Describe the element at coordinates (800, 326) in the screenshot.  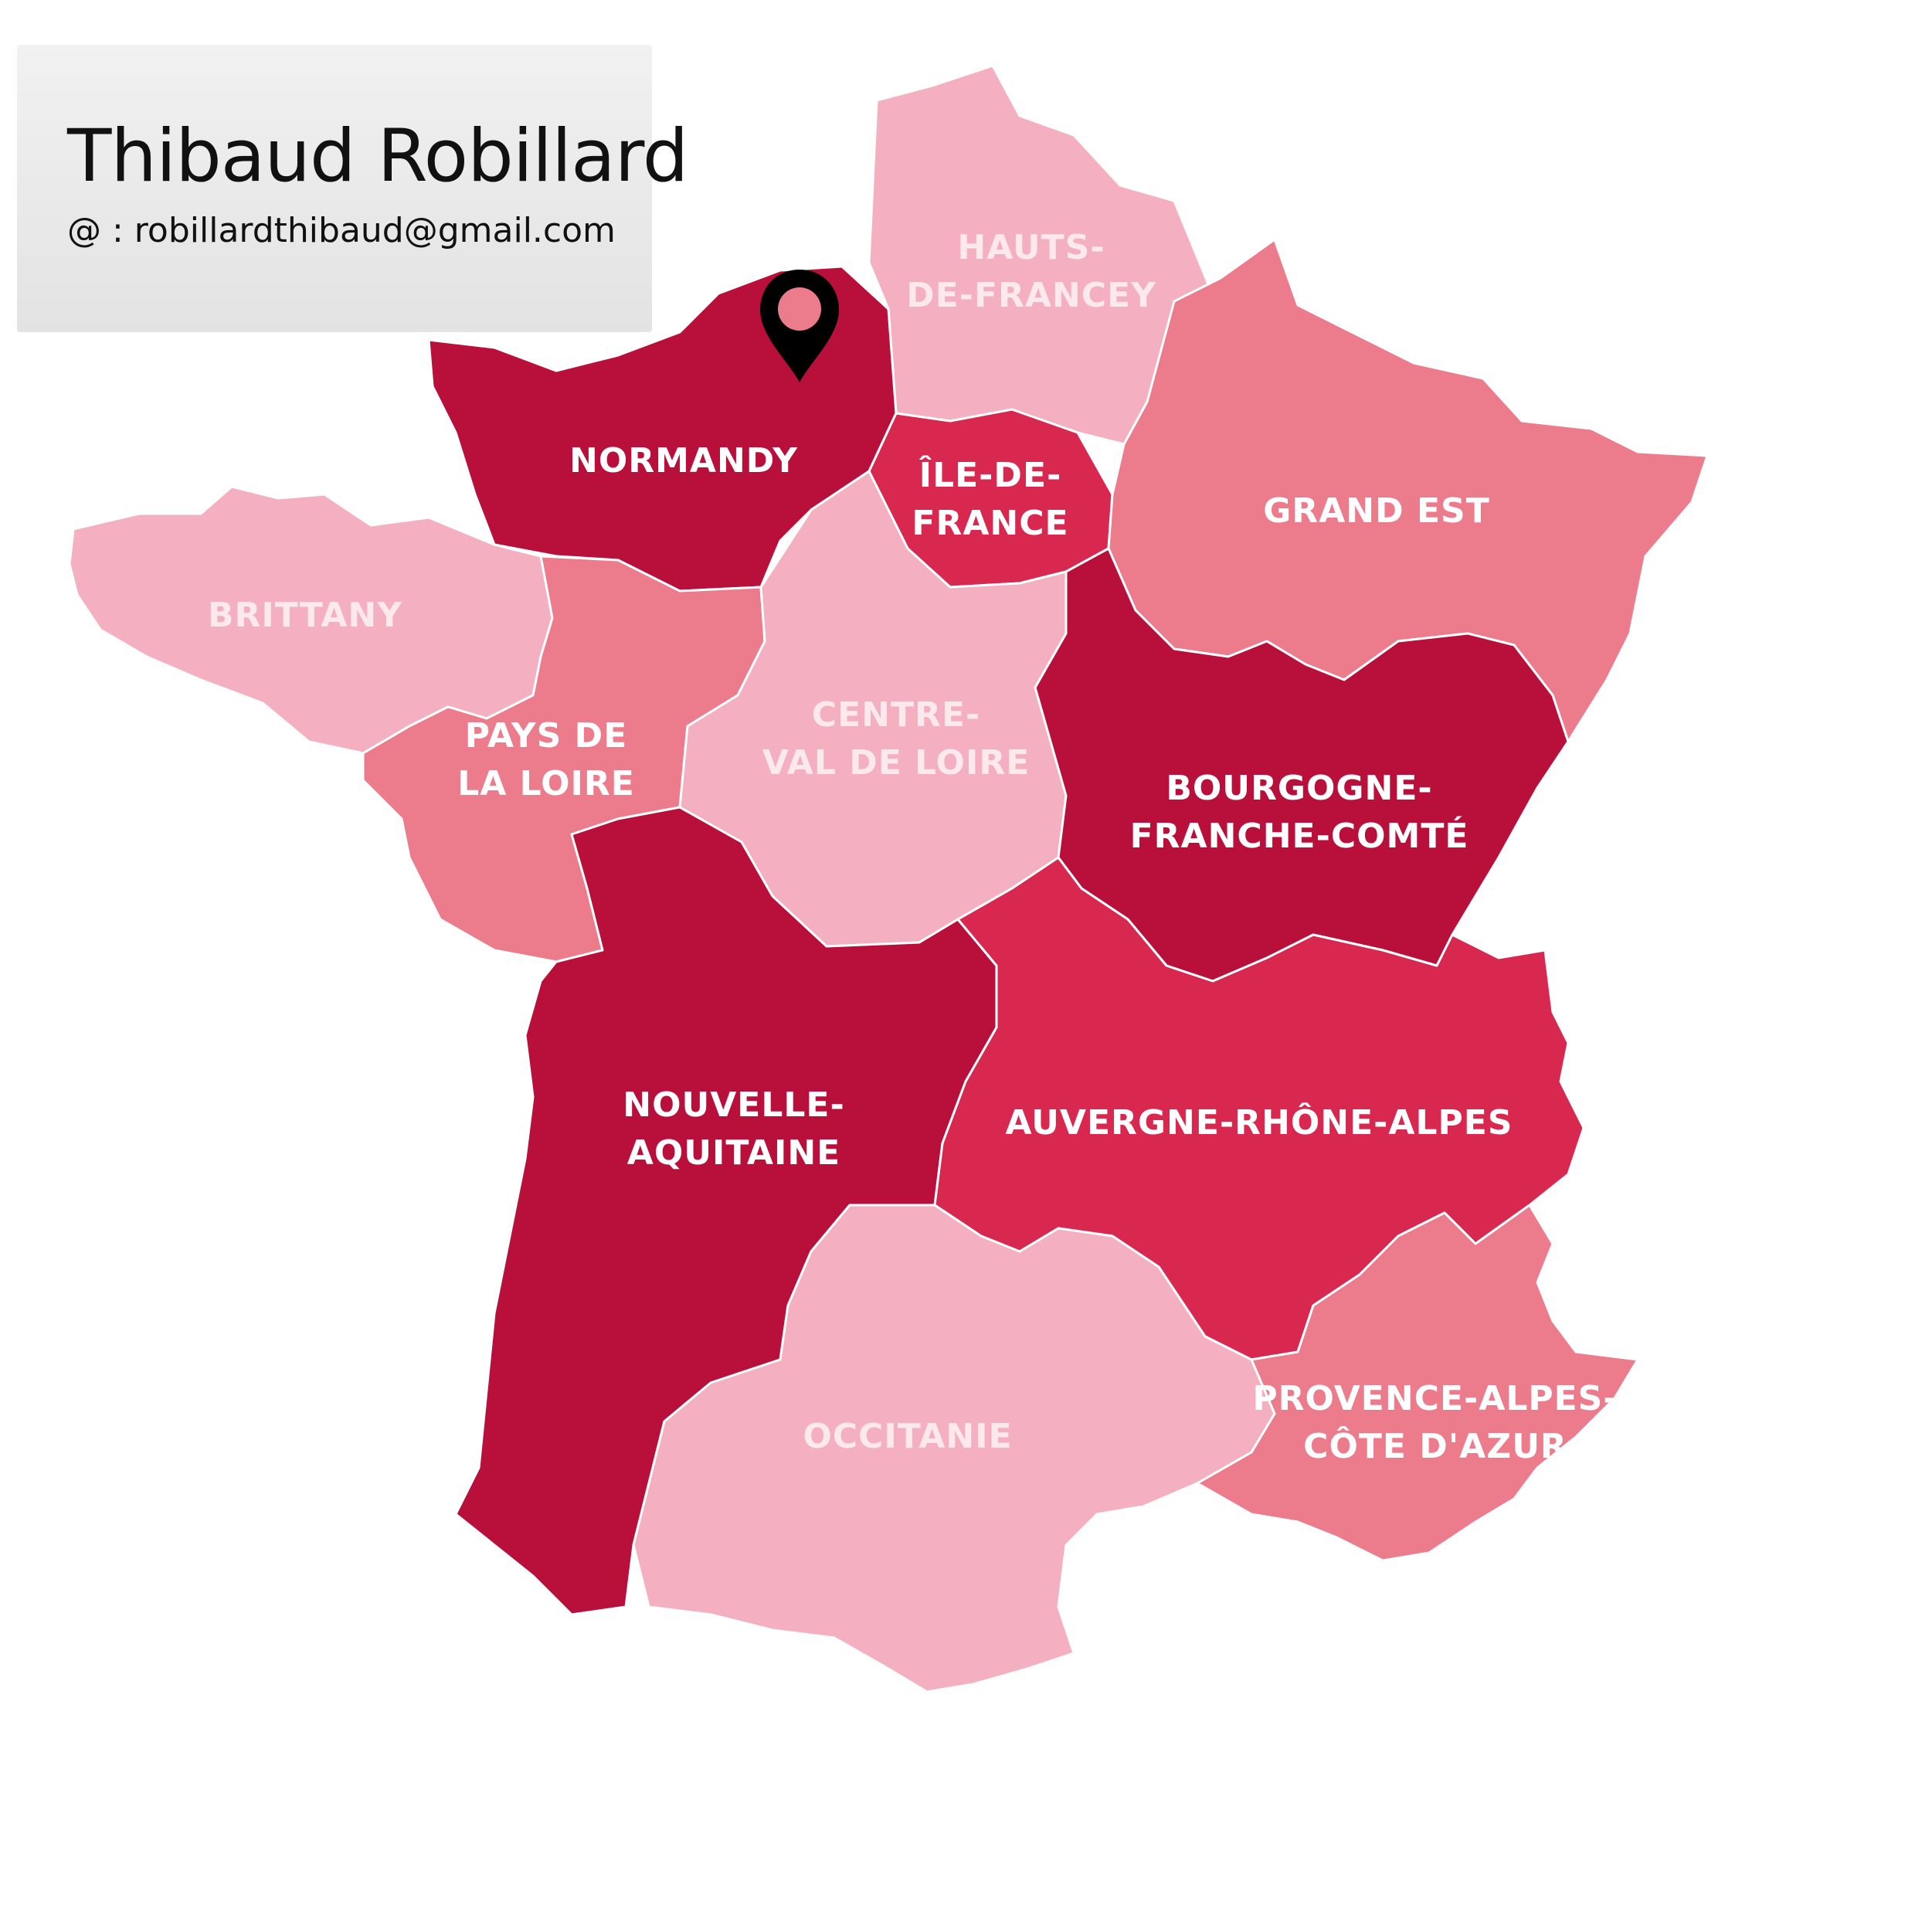
I see `location-pin-icon` at that location.